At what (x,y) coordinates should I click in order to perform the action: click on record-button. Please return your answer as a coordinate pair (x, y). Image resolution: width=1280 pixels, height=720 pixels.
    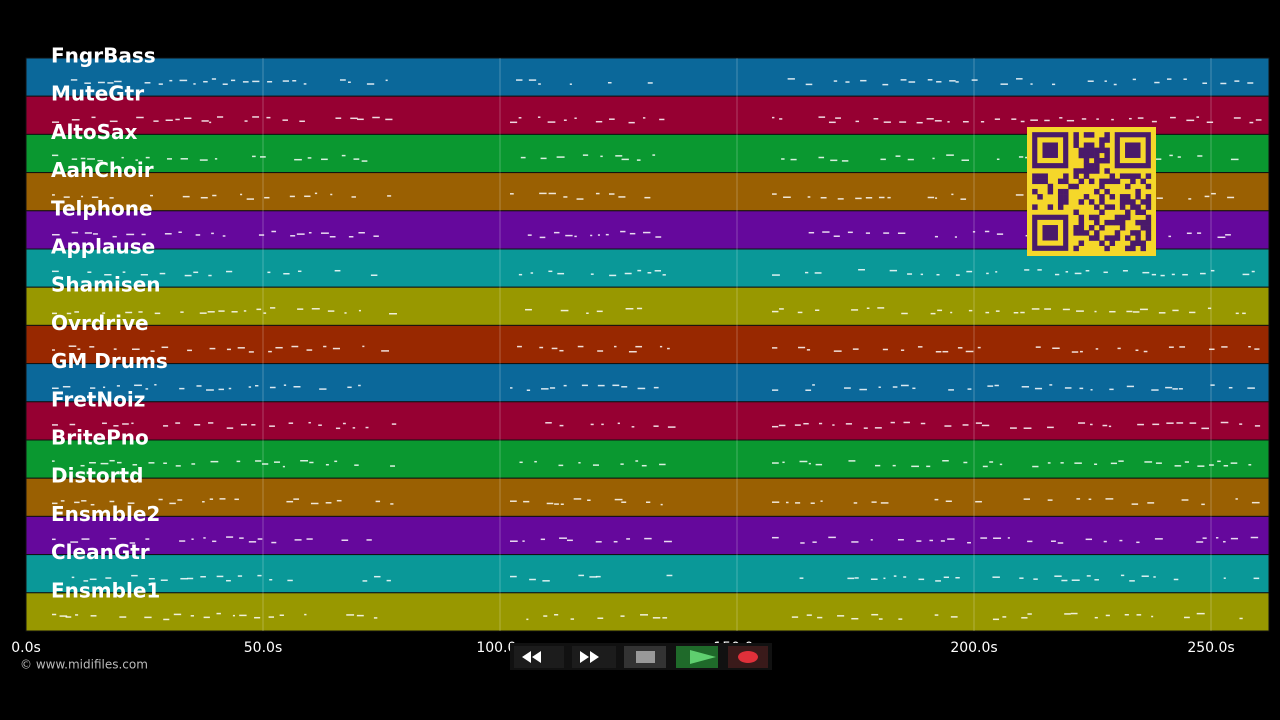
    Looking at the image, I should click on (748, 657).